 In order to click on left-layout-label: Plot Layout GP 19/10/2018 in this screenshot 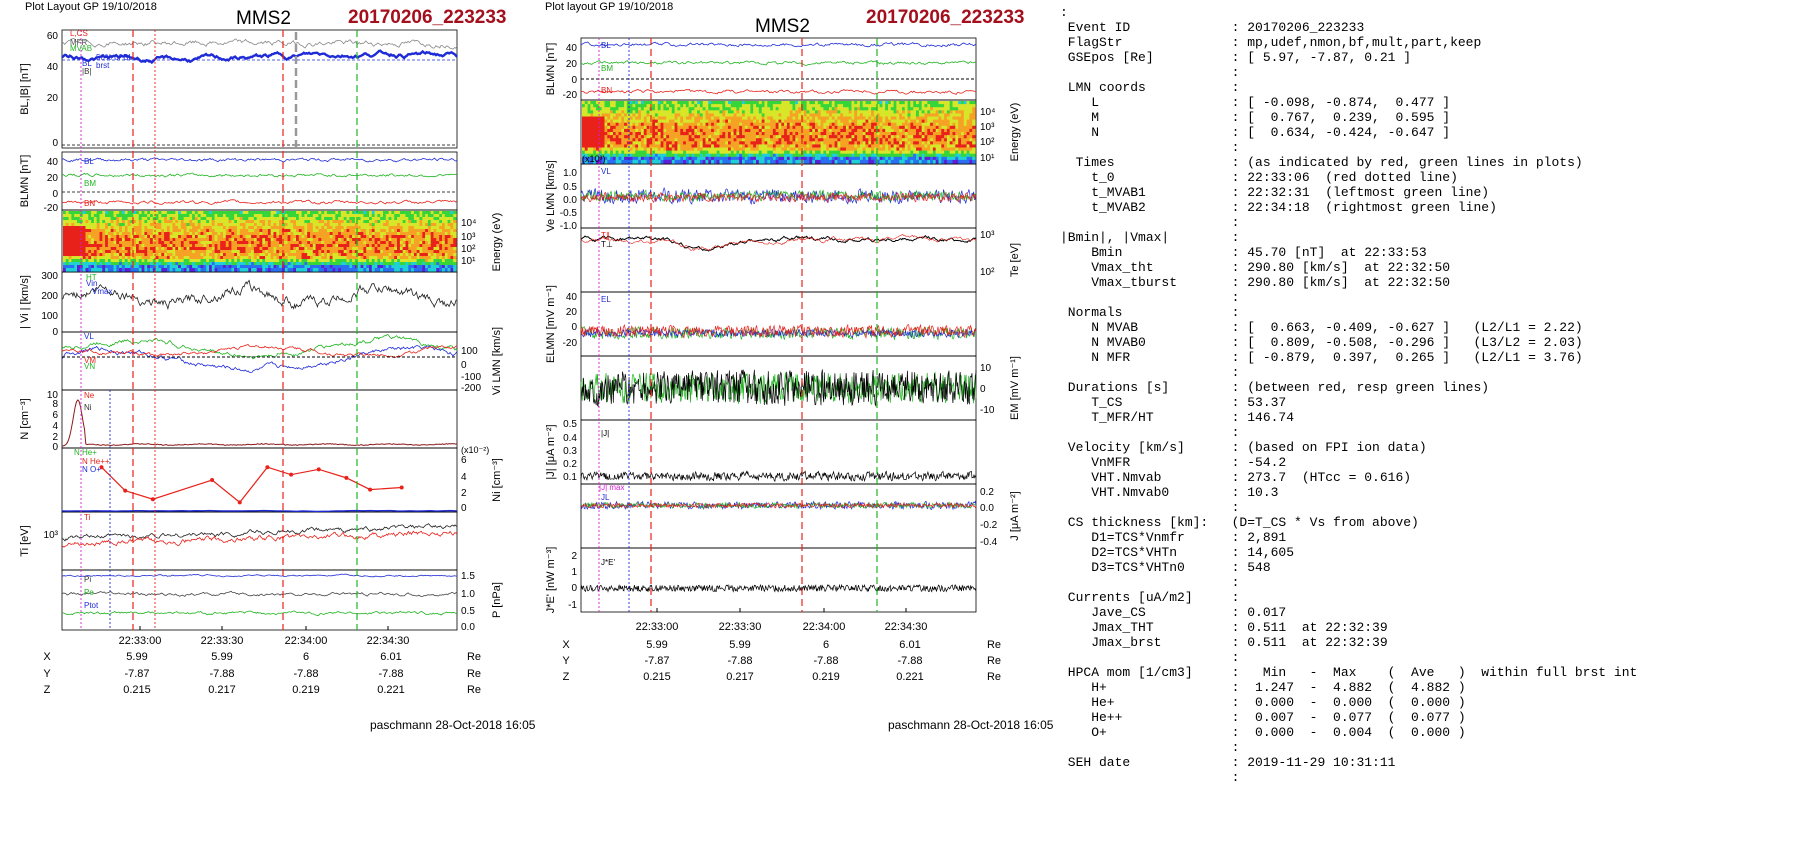, I will do `click(91, 7)`.